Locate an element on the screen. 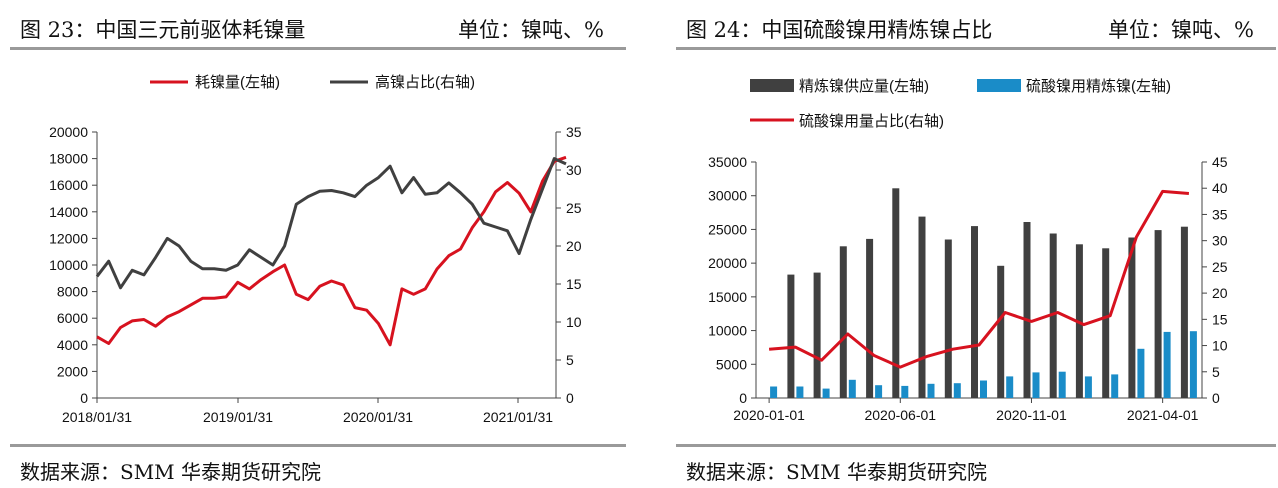 This screenshot has height=488, width=1278. left-y-tick-label: 18000 is located at coordinates (68, 159).